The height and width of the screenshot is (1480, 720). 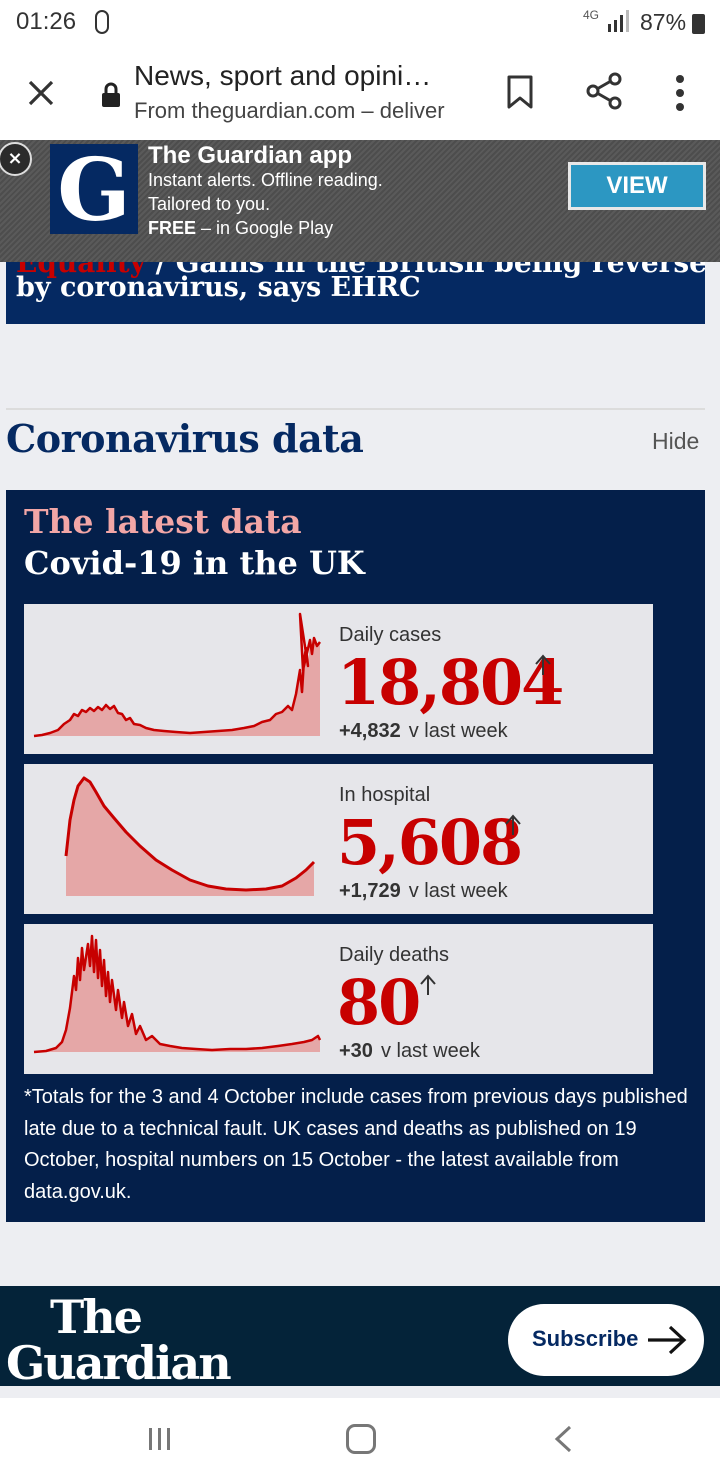 What do you see at coordinates (663, 22) in the screenshot?
I see `battery-percent: 87%` at bounding box center [663, 22].